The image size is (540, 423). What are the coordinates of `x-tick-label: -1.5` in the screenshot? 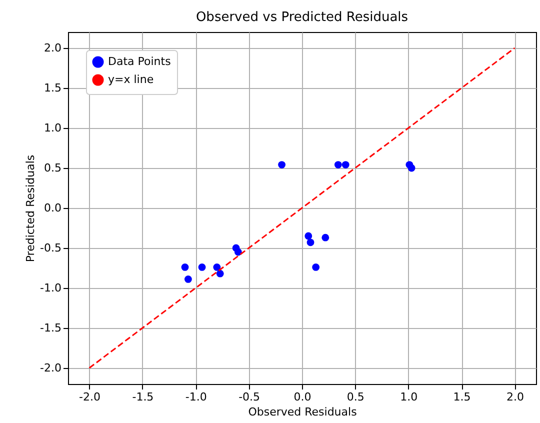 It's located at (143, 397).